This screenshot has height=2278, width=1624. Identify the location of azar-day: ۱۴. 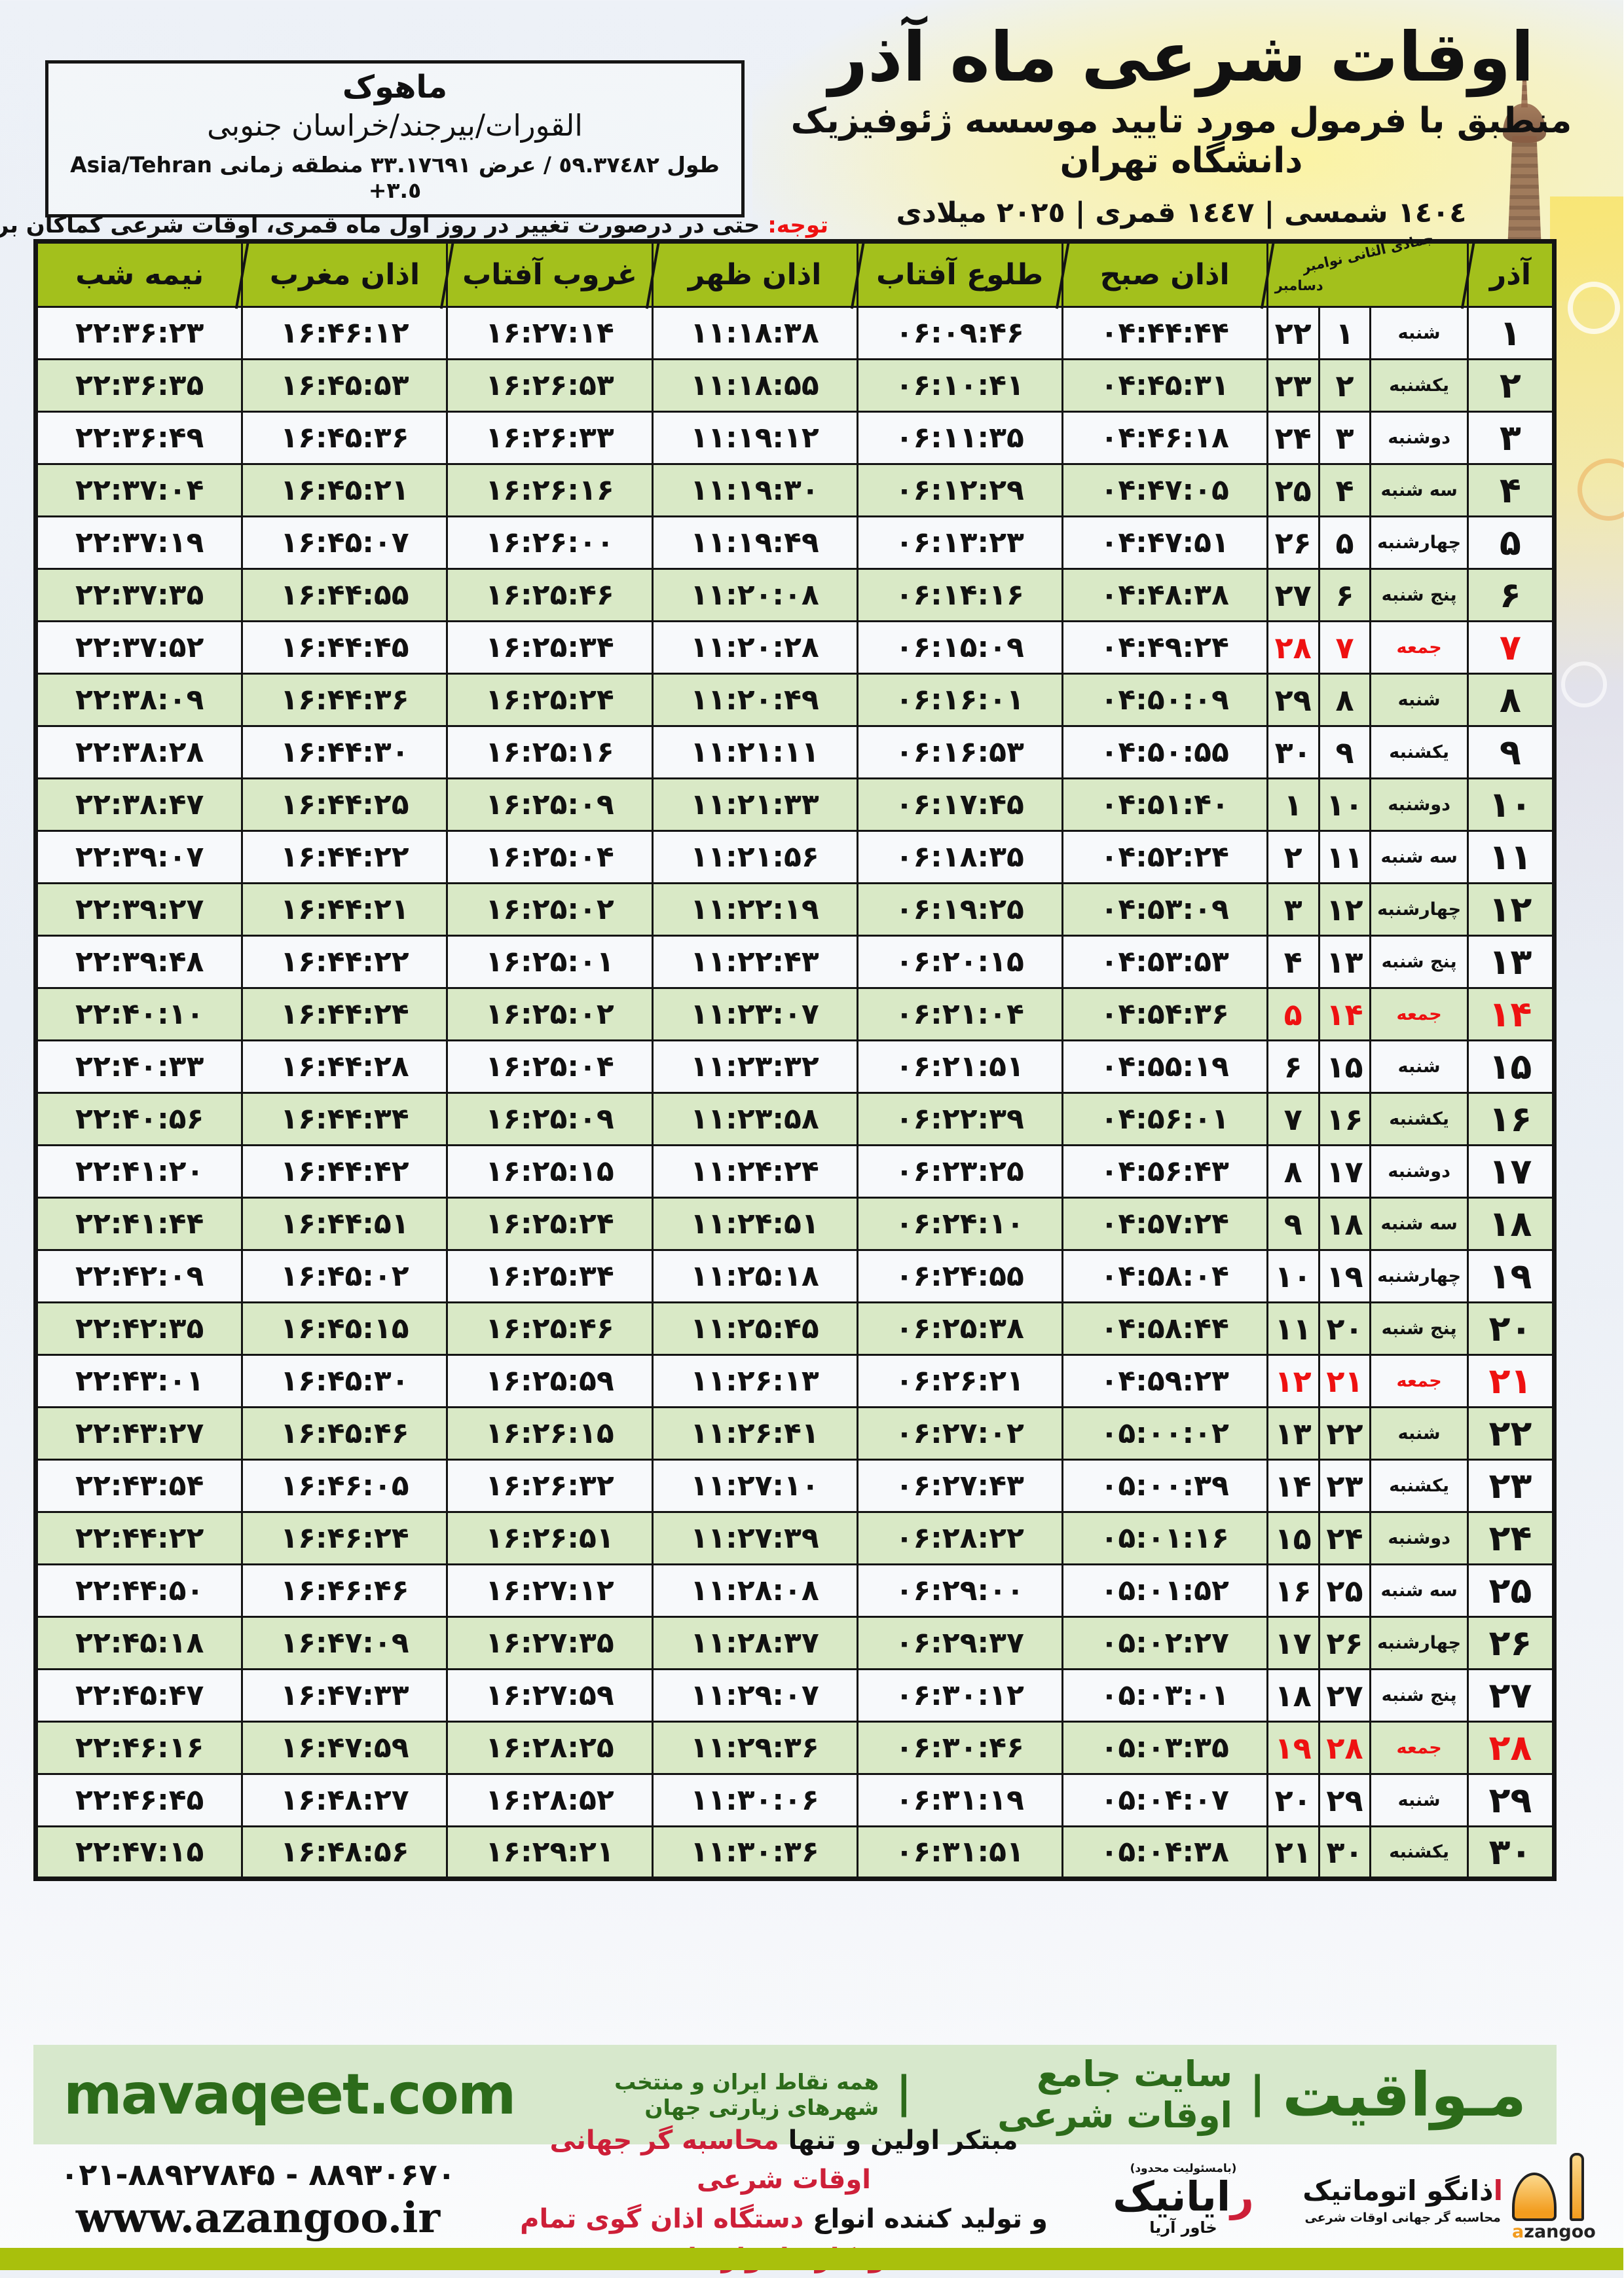
(1512, 1014).